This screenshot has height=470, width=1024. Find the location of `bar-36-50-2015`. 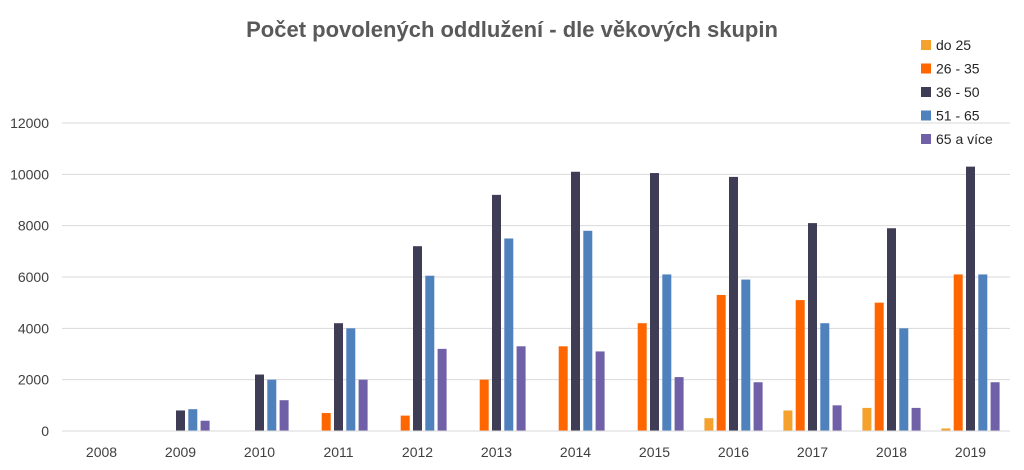

bar-36-50-2015 is located at coordinates (654, 302).